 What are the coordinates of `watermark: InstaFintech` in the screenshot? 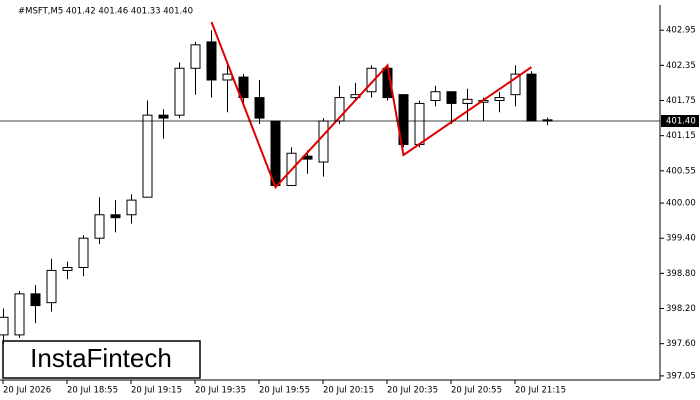 It's located at (101, 358).